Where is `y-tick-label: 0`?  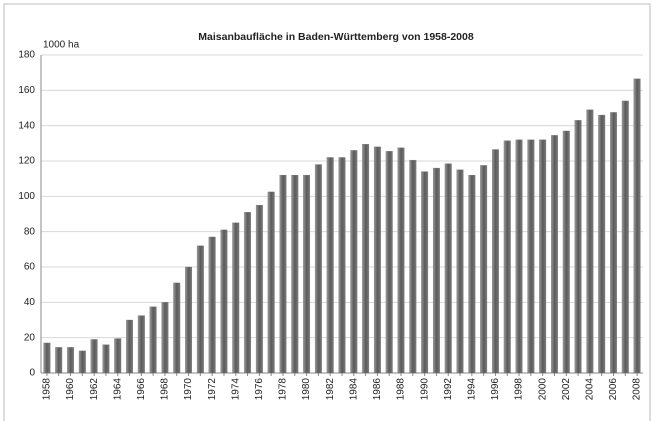
y-tick-label: 0 is located at coordinates (32, 373).